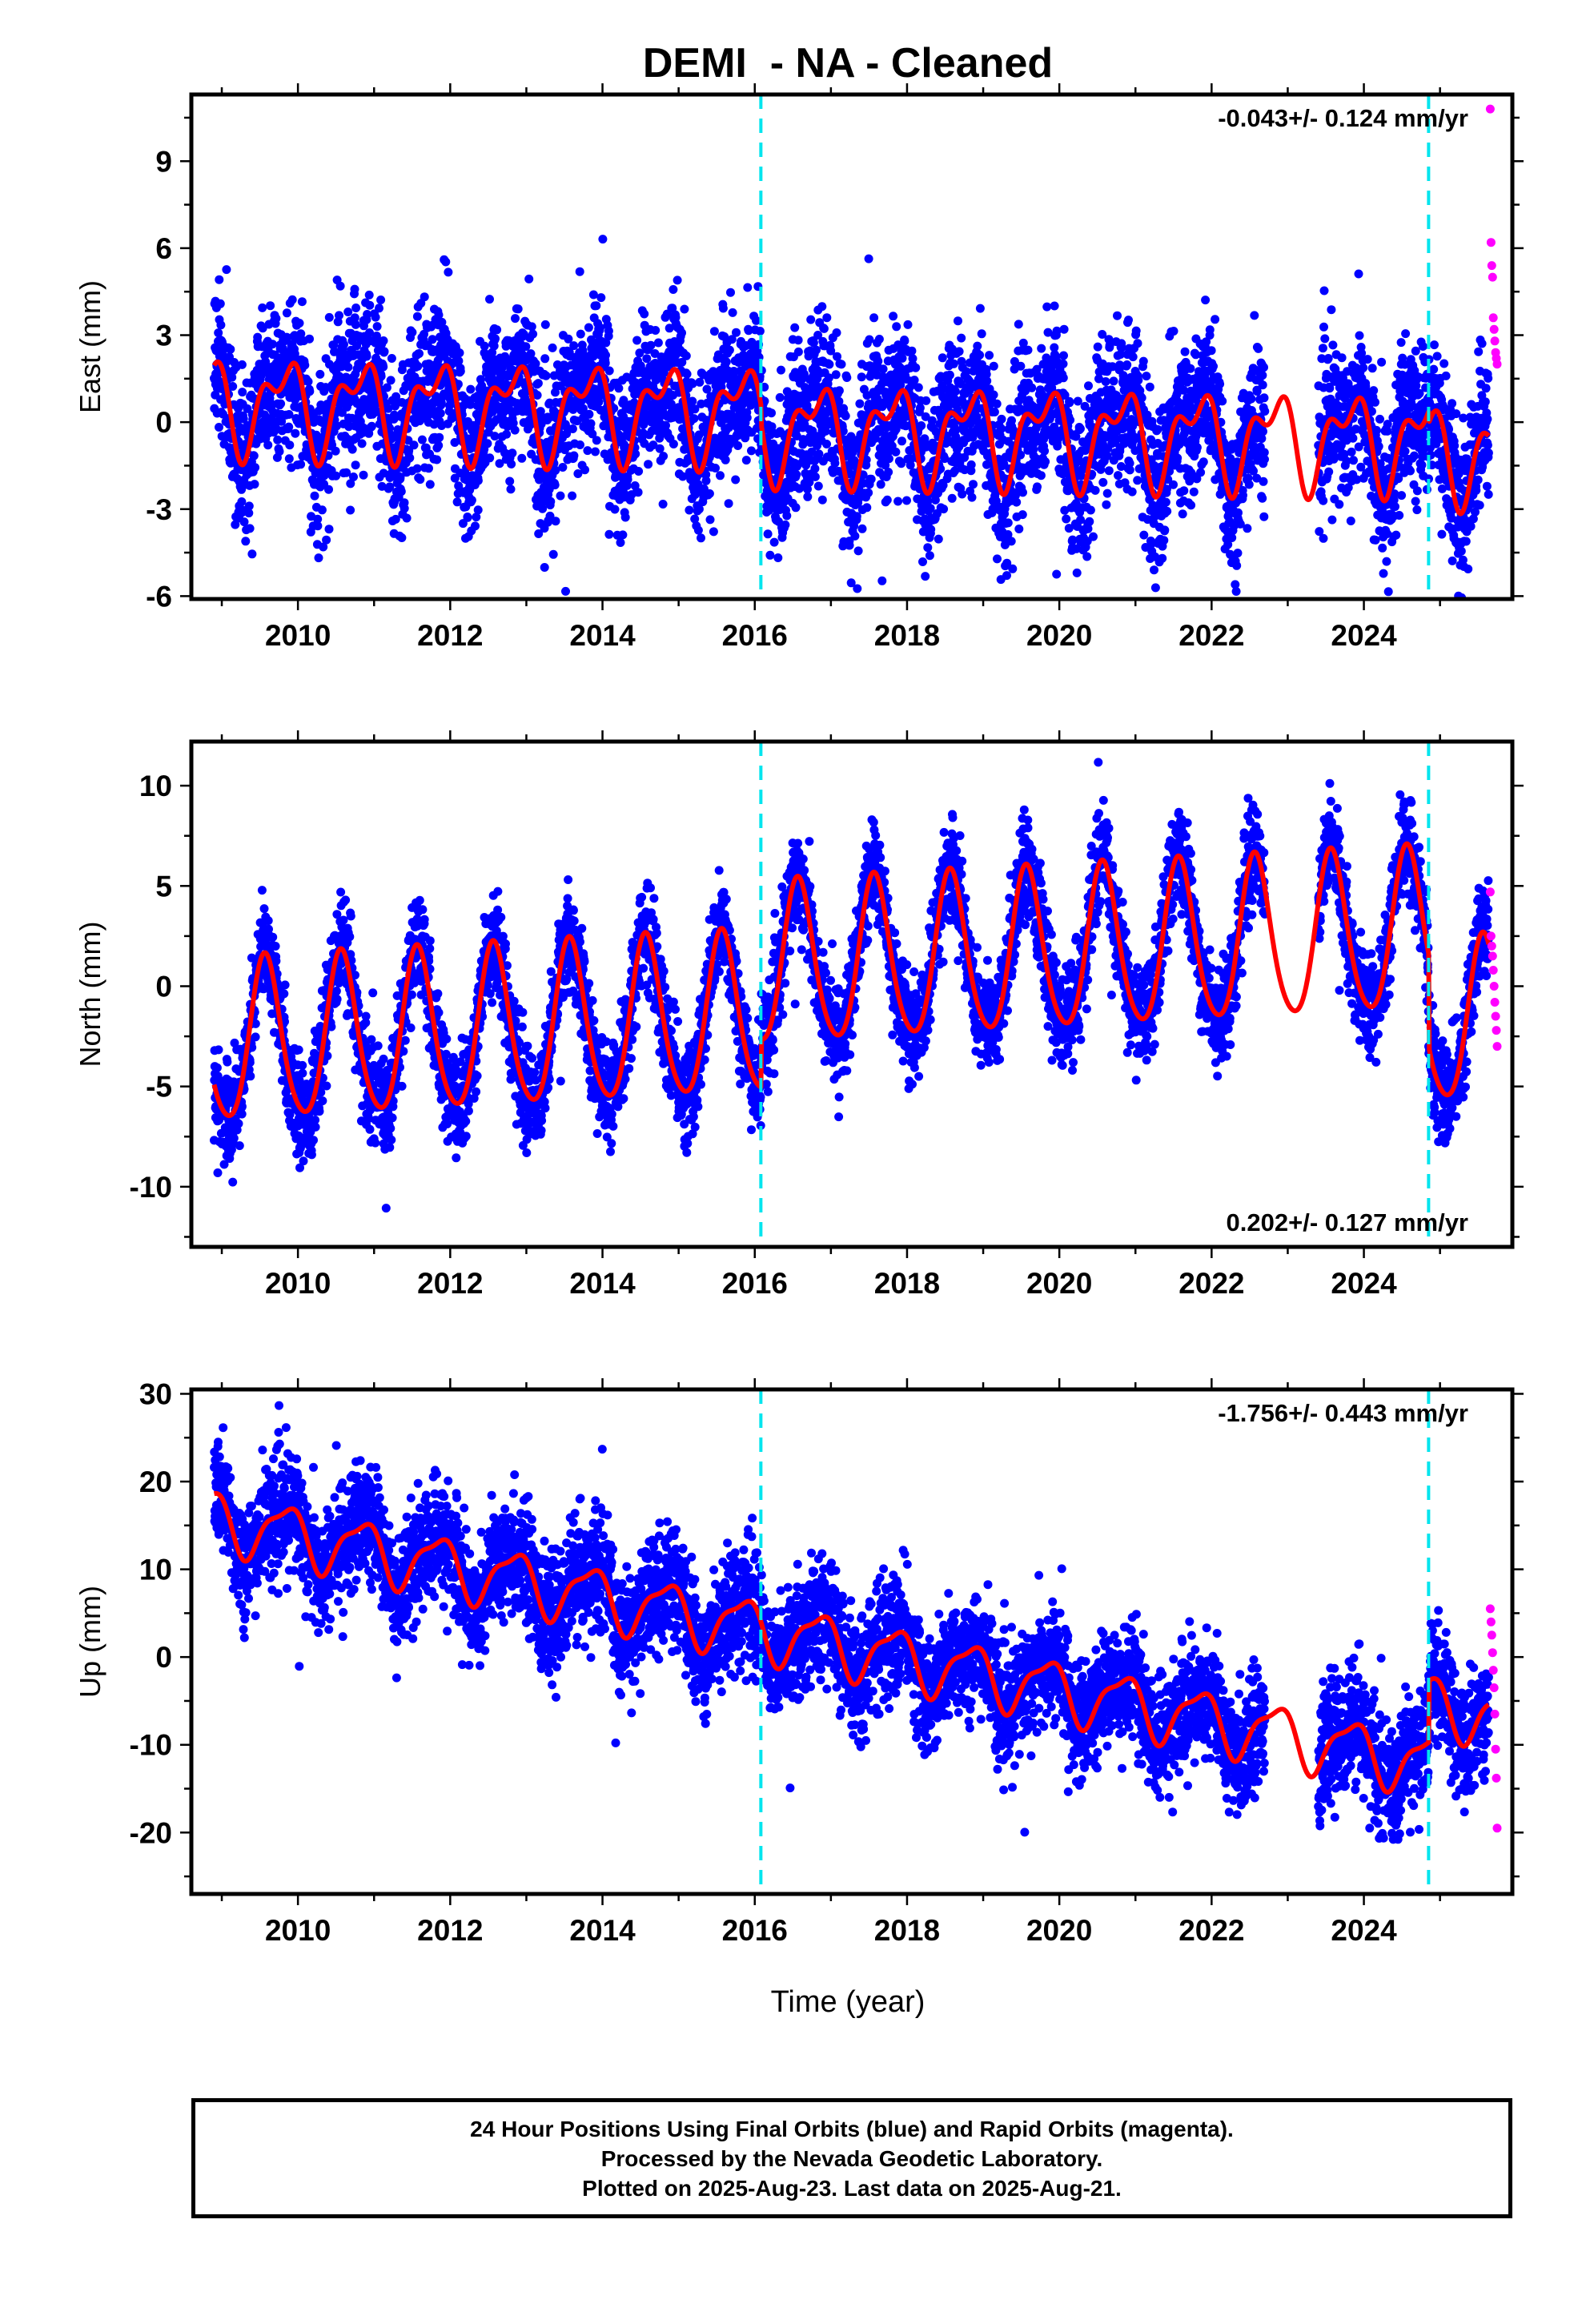  I want to click on east-final-orbit-points, so click(851, 417).